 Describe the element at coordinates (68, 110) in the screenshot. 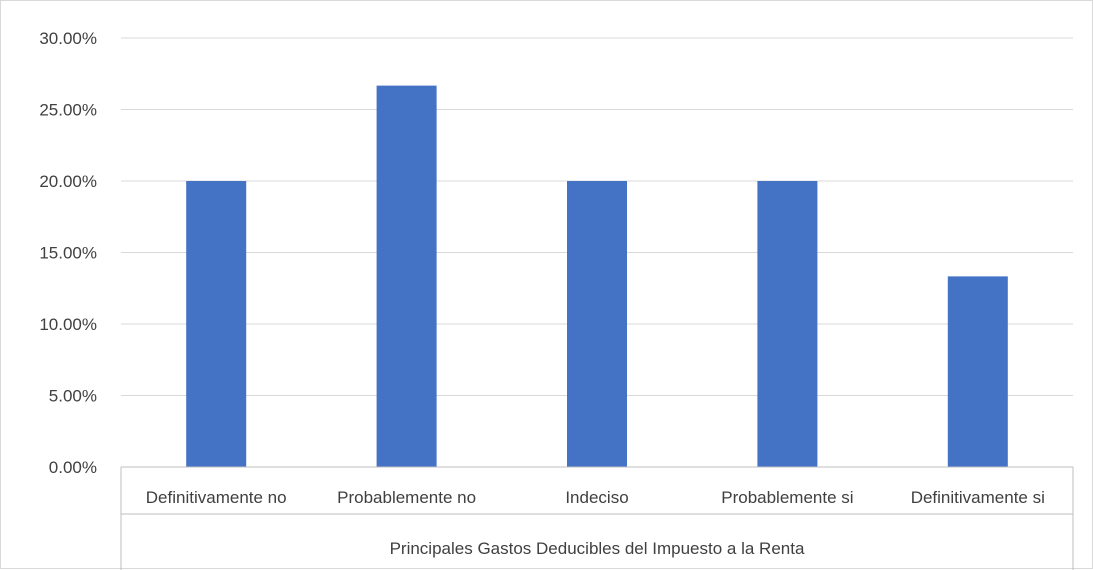

I see `y-tick-label: 25.00%` at that location.